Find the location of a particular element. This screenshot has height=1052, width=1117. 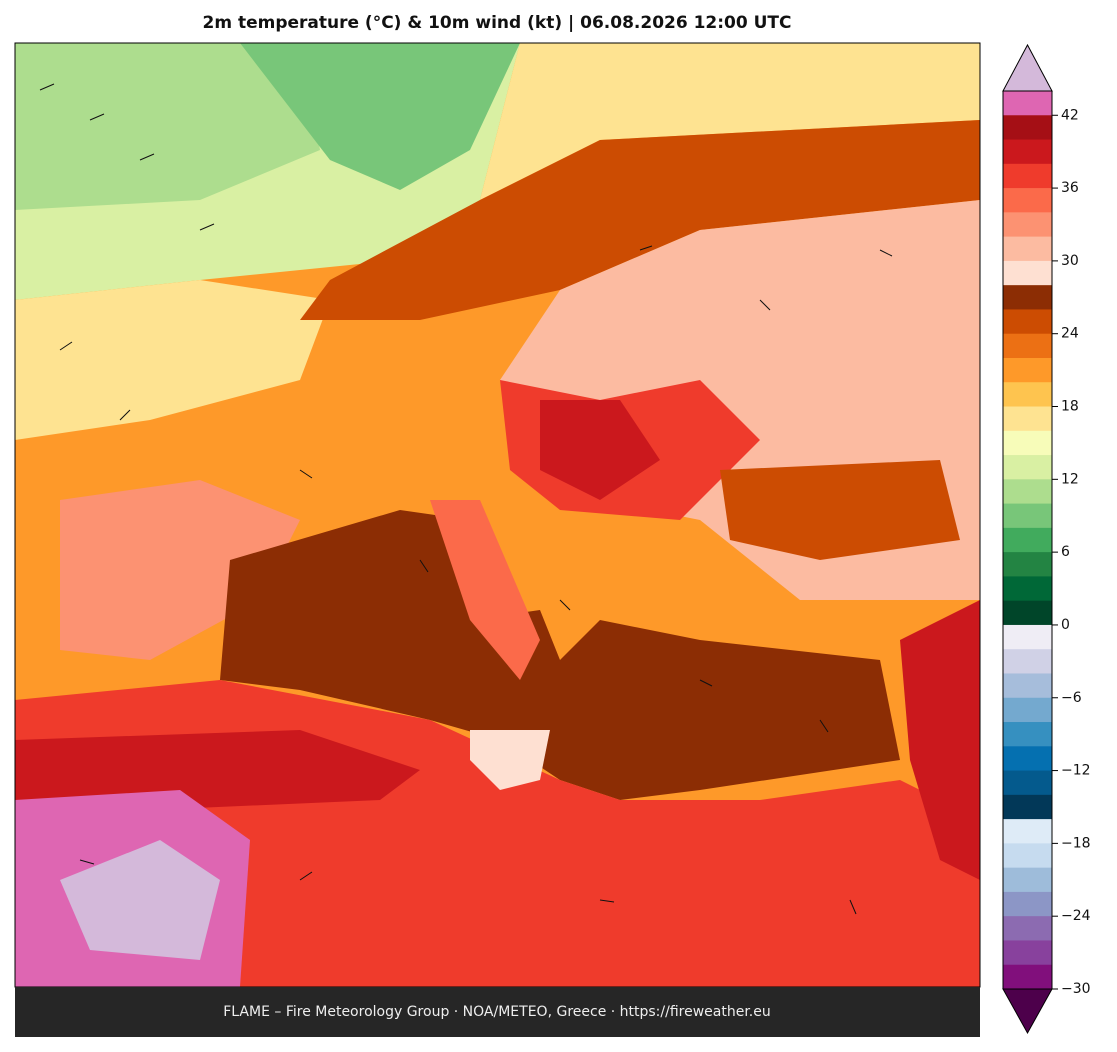

colorbar-tick-label: 36 is located at coordinates (1070, 188).